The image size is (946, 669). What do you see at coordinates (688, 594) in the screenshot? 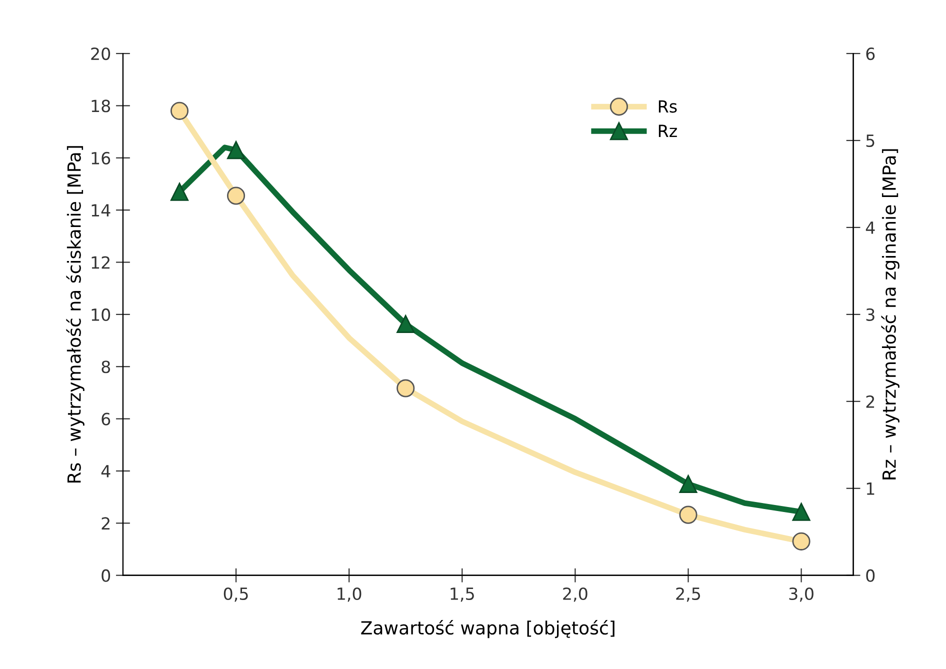
I see `x-tick-label: 2,5` at bounding box center [688, 594].